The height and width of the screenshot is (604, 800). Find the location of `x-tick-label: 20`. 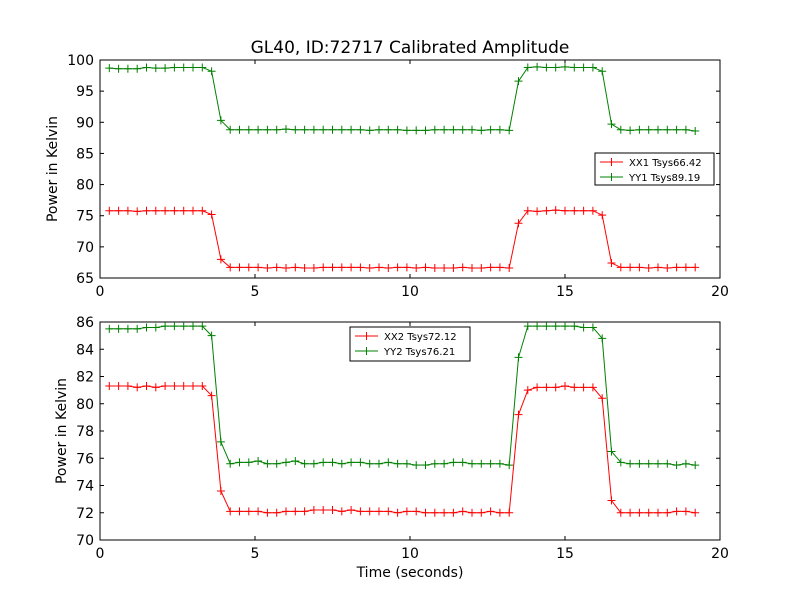

x-tick-label: 20 is located at coordinates (720, 554).